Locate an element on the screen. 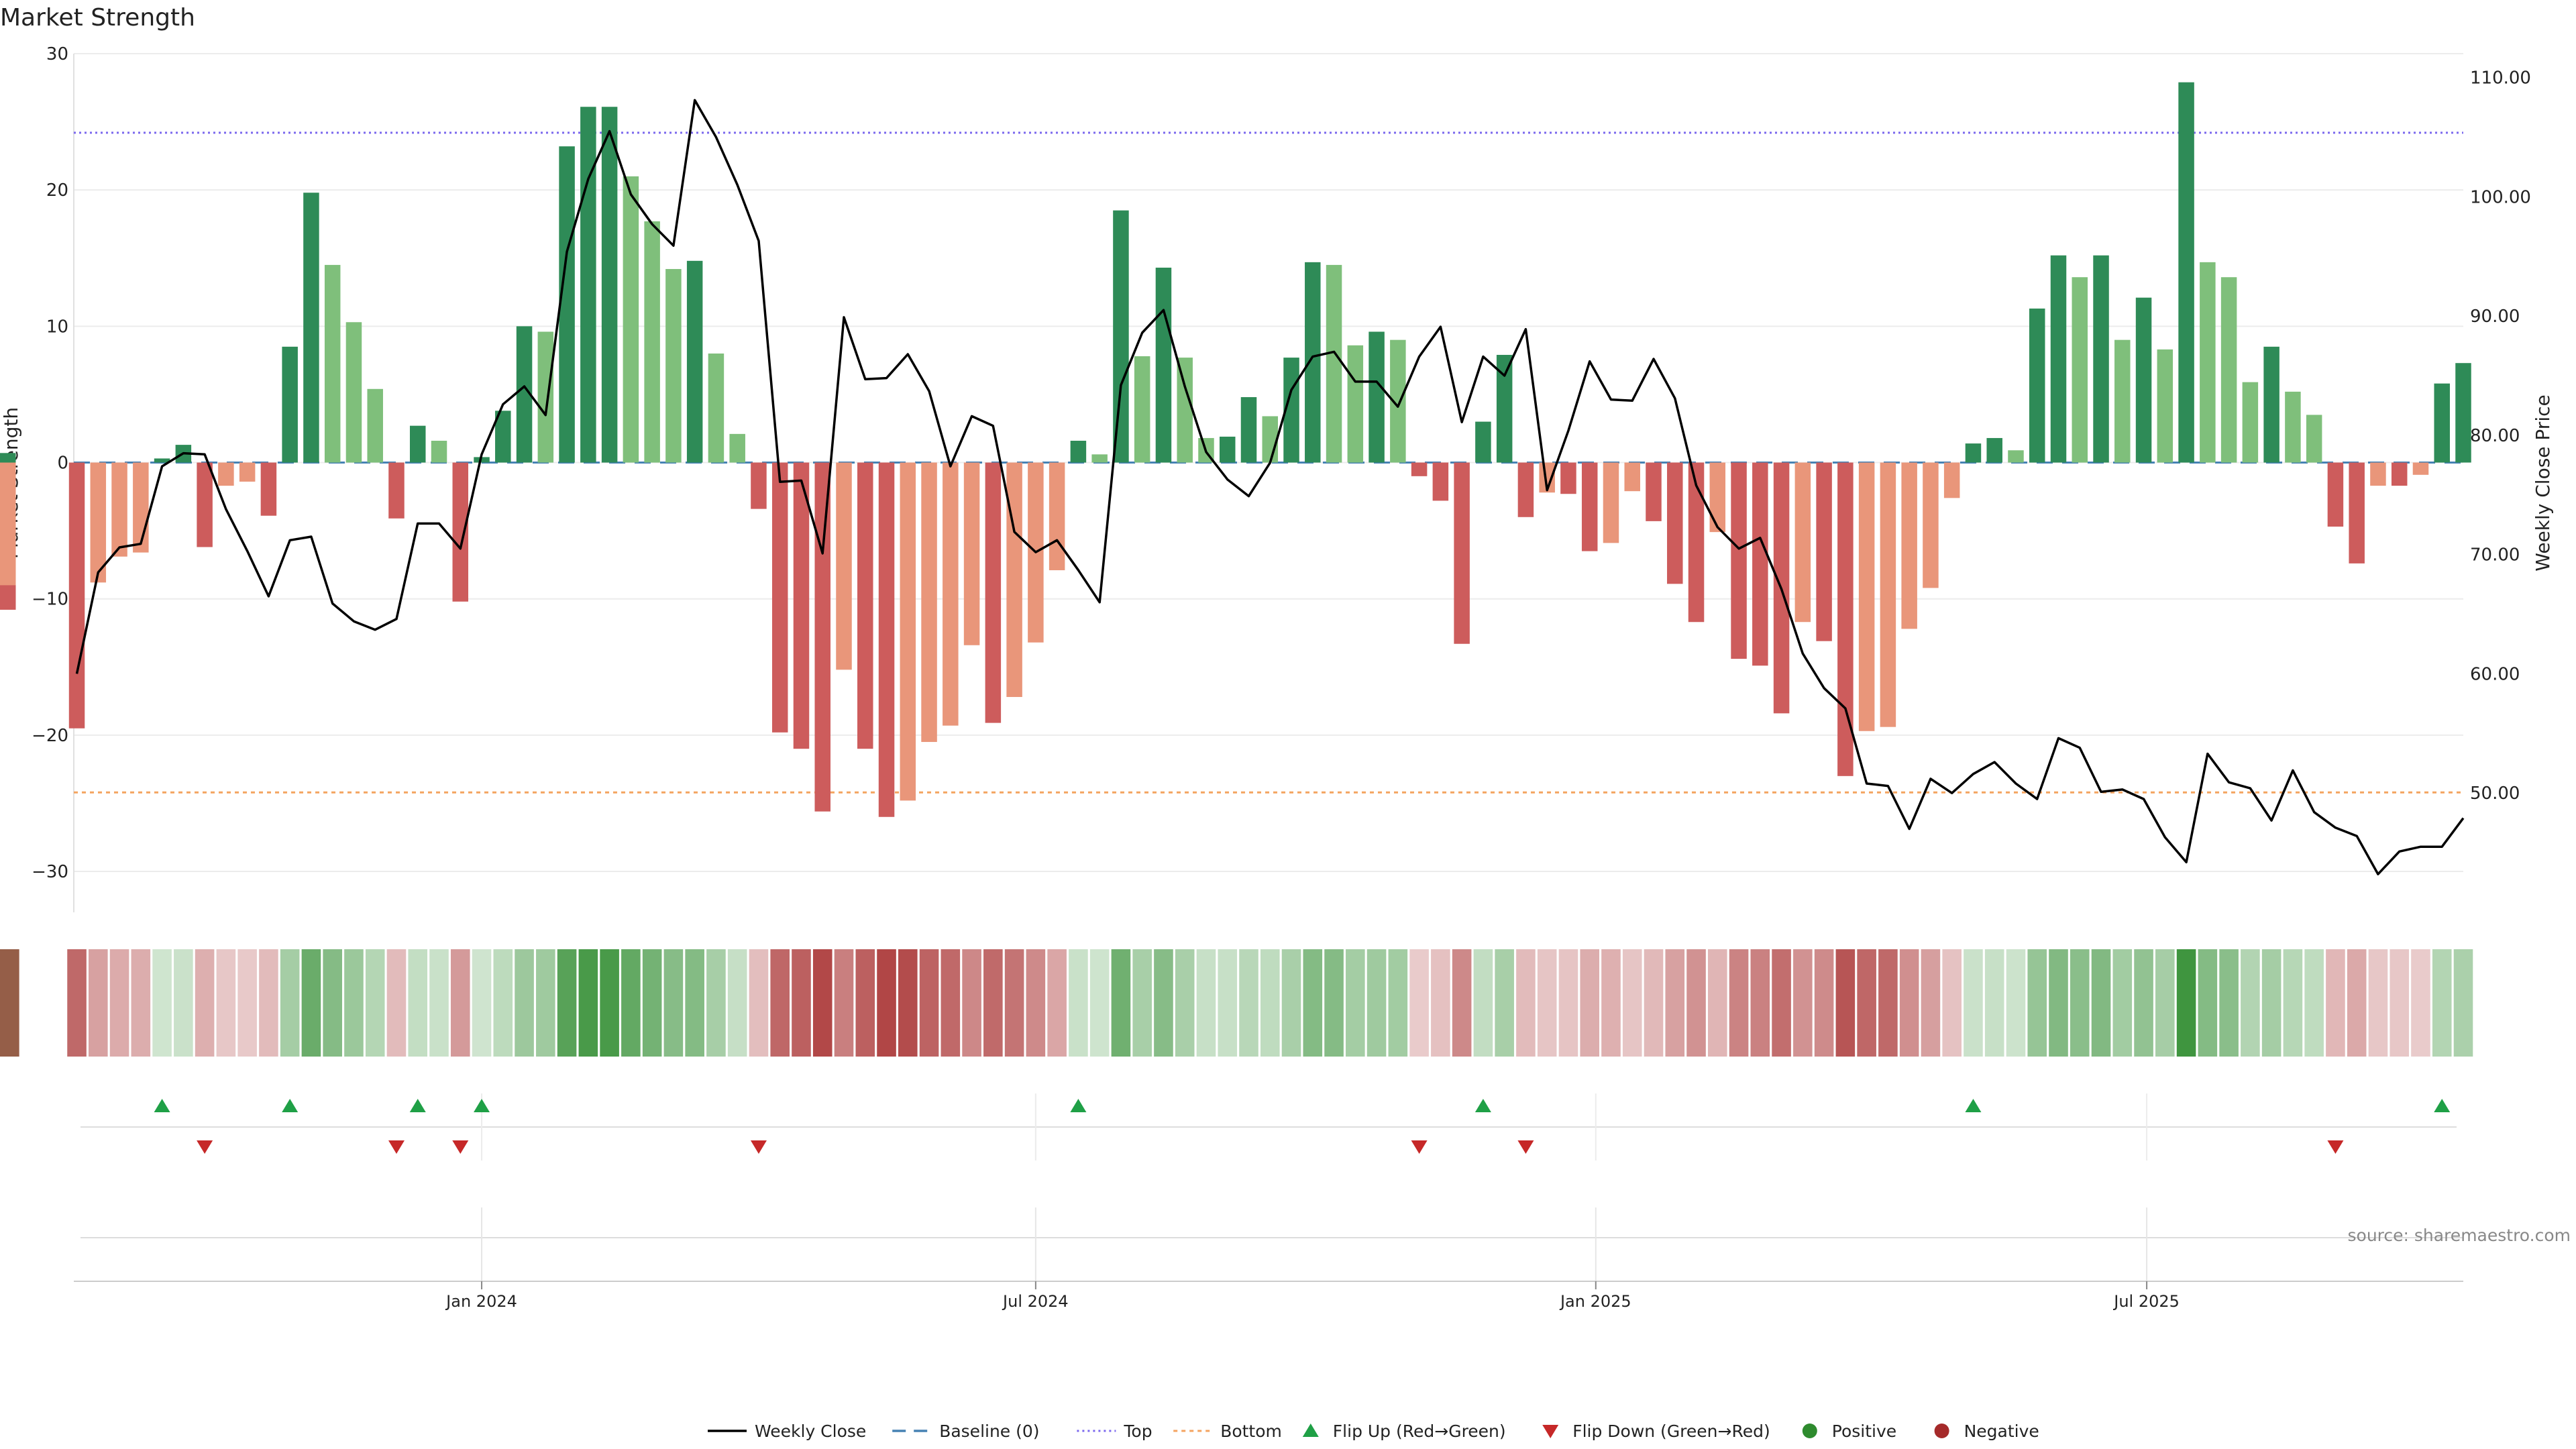 This screenshot has width=2576, height=1449. legend-bottom-label: Bottom is located at coordinates (1251, 1431).